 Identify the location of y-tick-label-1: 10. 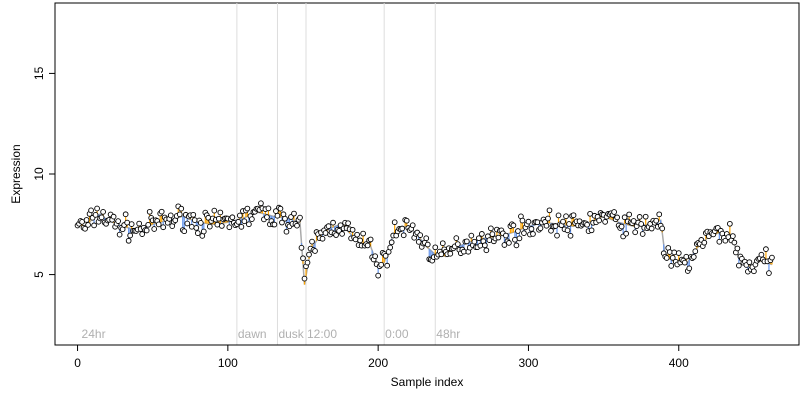
(39, 174).